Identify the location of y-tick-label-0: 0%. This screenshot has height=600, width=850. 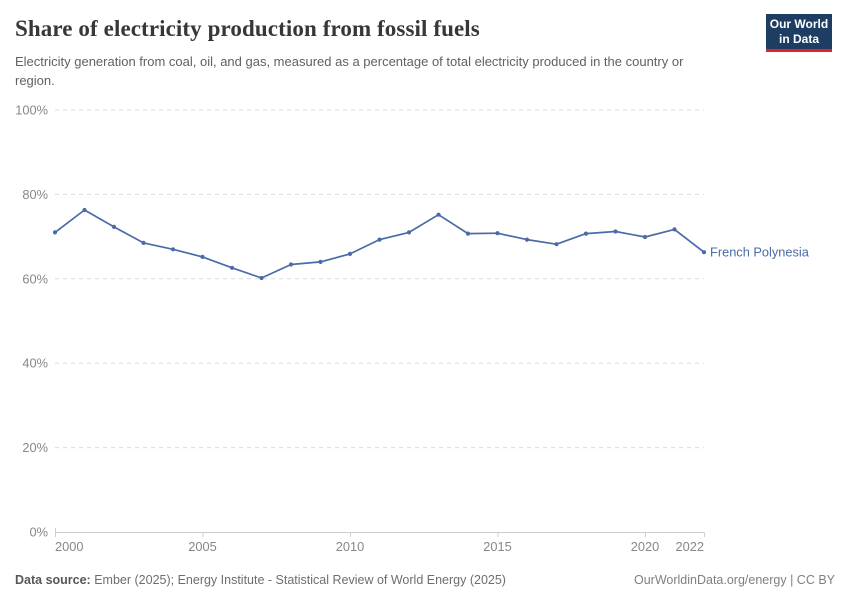
(39, 532).